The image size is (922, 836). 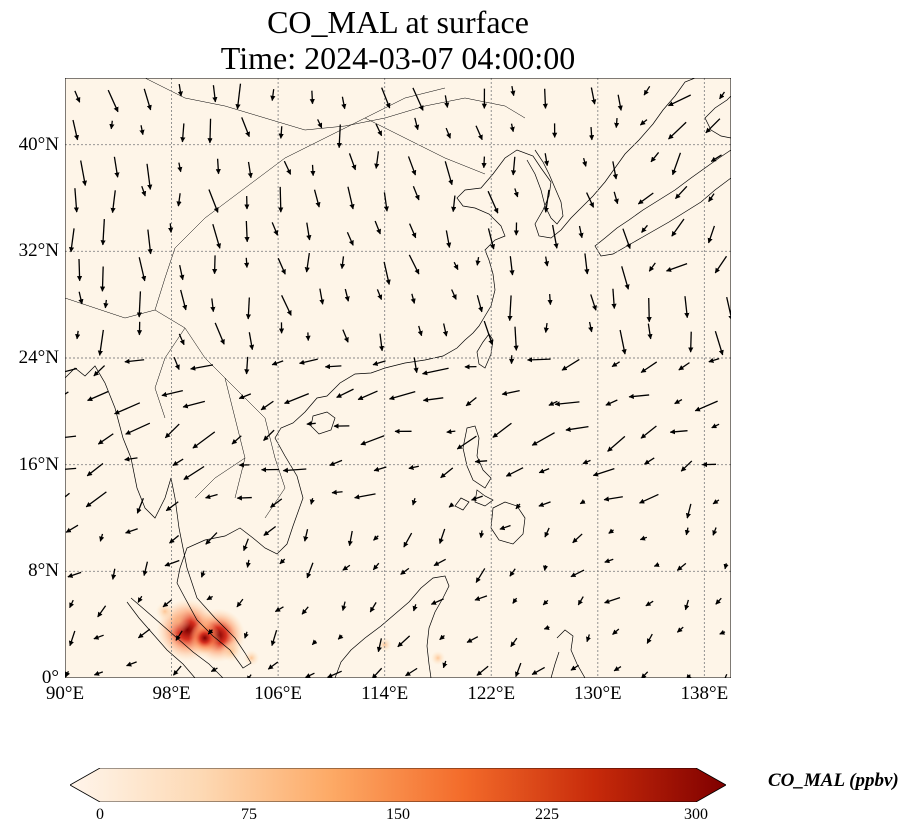 I want to click on lon-tick-label: 114°E, so click(x=385, y=693).